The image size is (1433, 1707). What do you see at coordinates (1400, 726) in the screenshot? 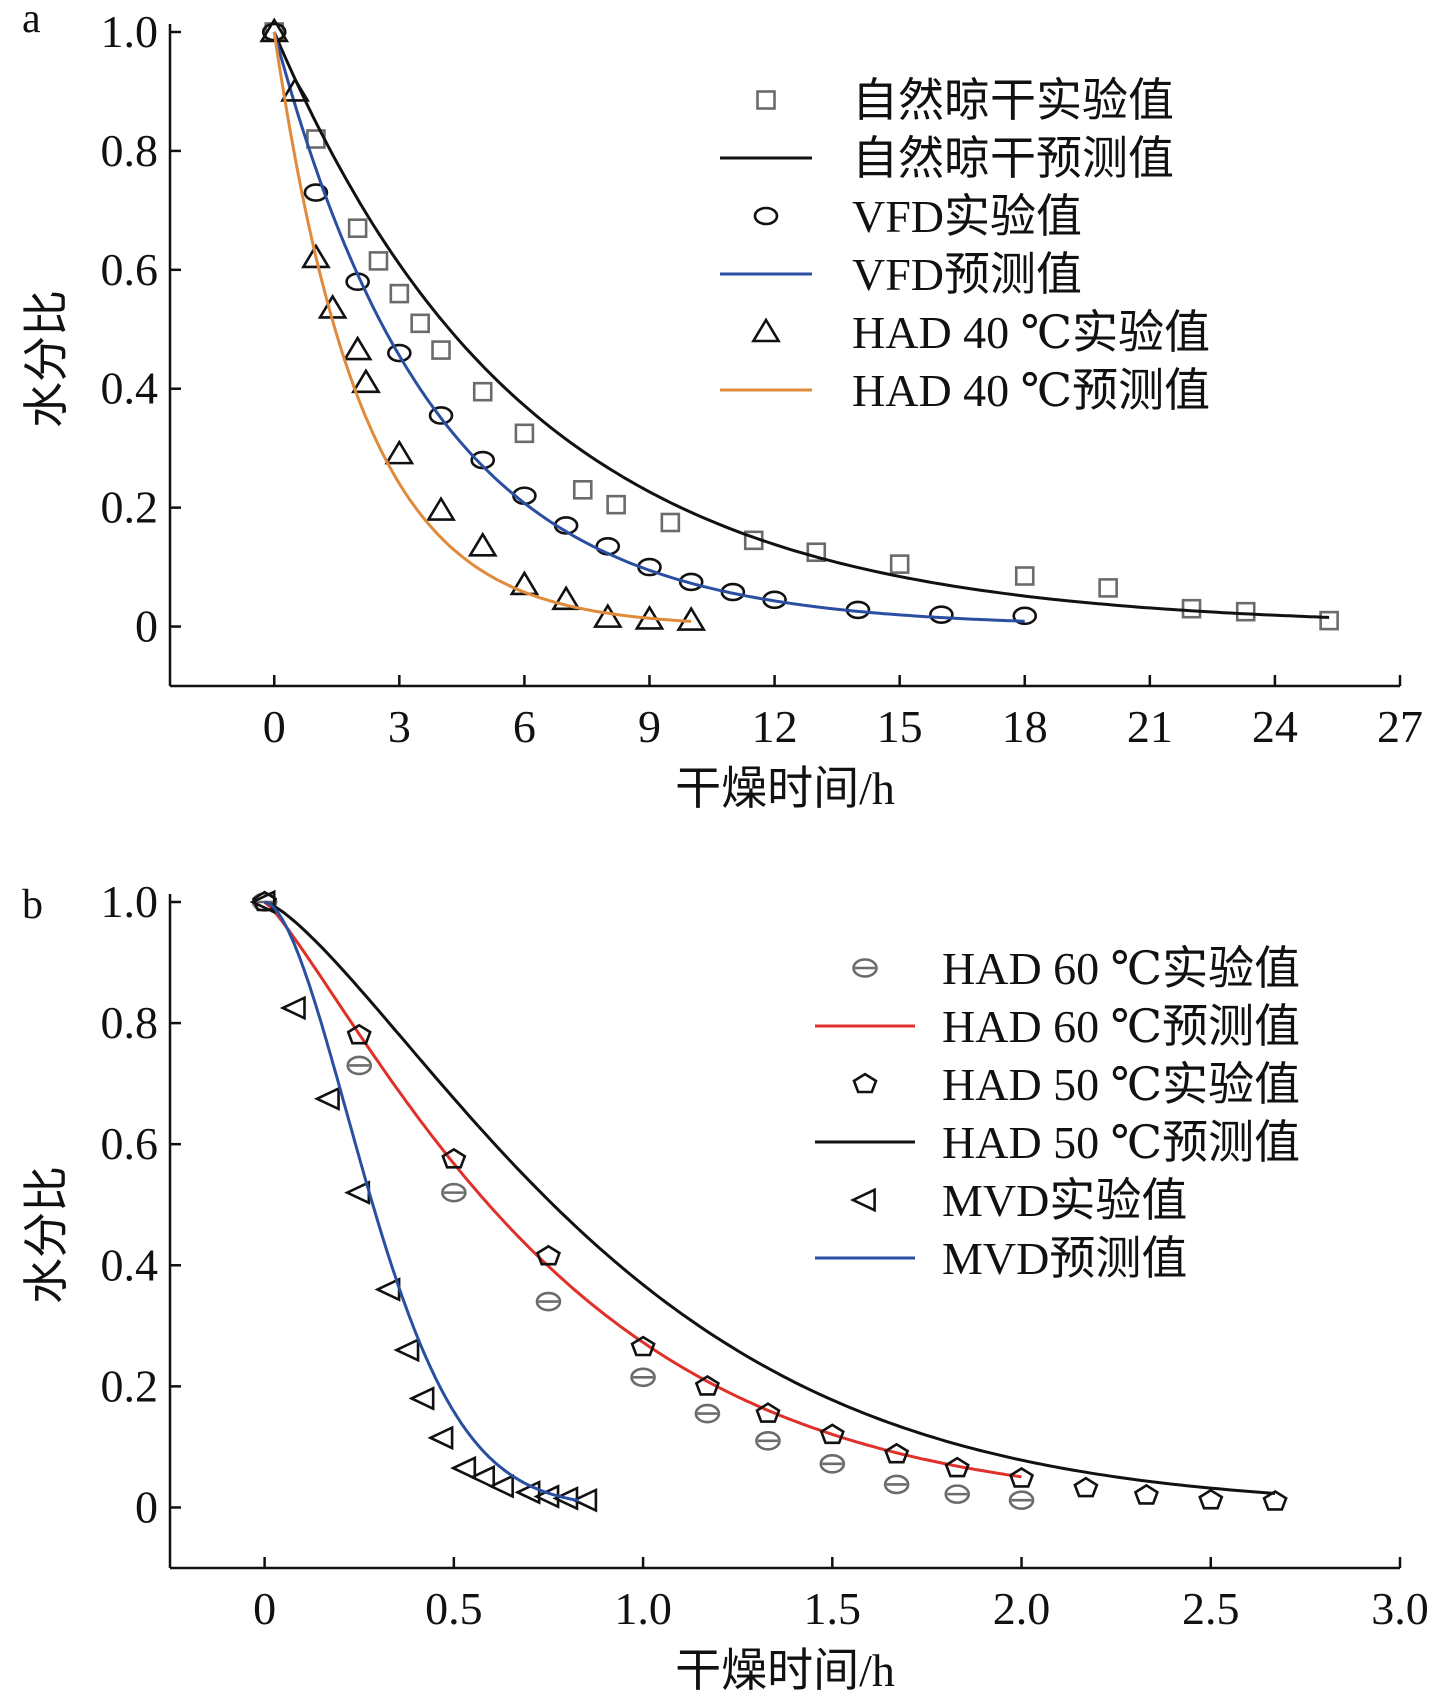
I see `x-tick-label: 27` at bounding box center [1400, 726].